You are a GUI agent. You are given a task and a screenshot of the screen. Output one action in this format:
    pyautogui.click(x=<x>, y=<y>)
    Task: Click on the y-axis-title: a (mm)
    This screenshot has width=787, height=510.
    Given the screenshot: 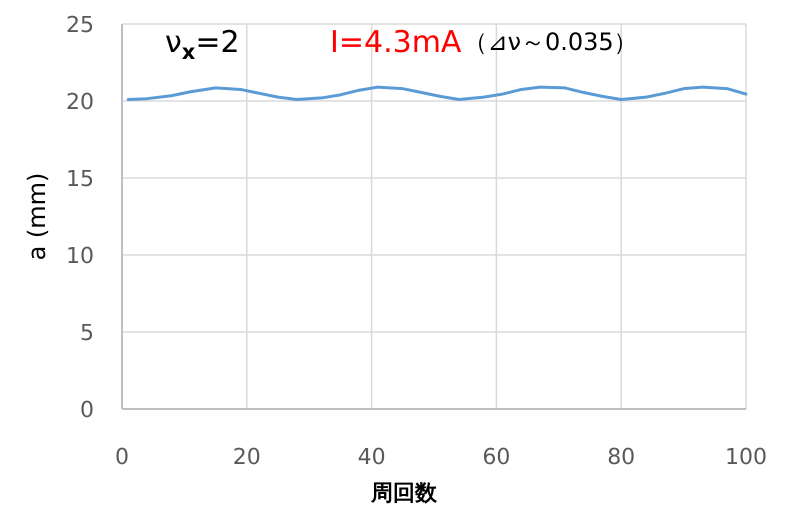 What is the action you would take?
    pyautogui.click(x=37, y=216)
    